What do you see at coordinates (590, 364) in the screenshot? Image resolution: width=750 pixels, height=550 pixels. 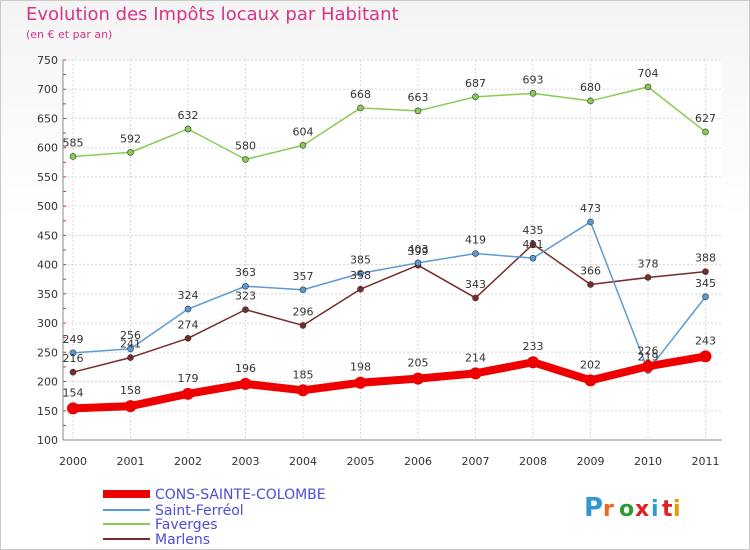 I see `data-label: 202` at bounding box center [590, 364].